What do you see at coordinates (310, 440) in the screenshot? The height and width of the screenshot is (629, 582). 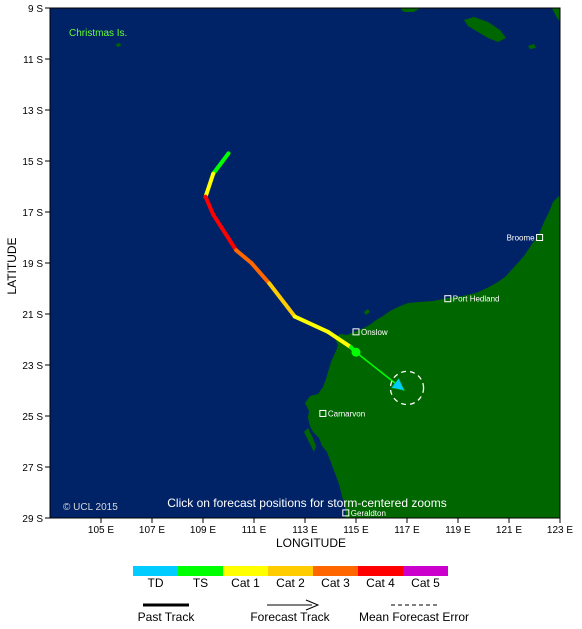 I see `shark-bay-peninsula` at bounding box center [310, 440].